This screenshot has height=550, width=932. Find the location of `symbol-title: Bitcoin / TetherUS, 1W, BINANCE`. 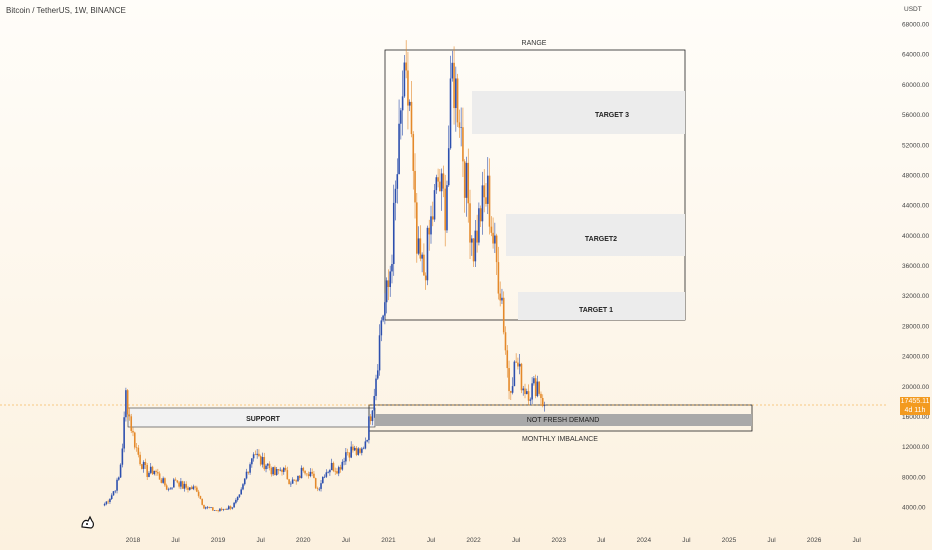

symbol-title: Bitcoin / TetherUS, 1W, BINANCE is located at coordinates (66, 10).